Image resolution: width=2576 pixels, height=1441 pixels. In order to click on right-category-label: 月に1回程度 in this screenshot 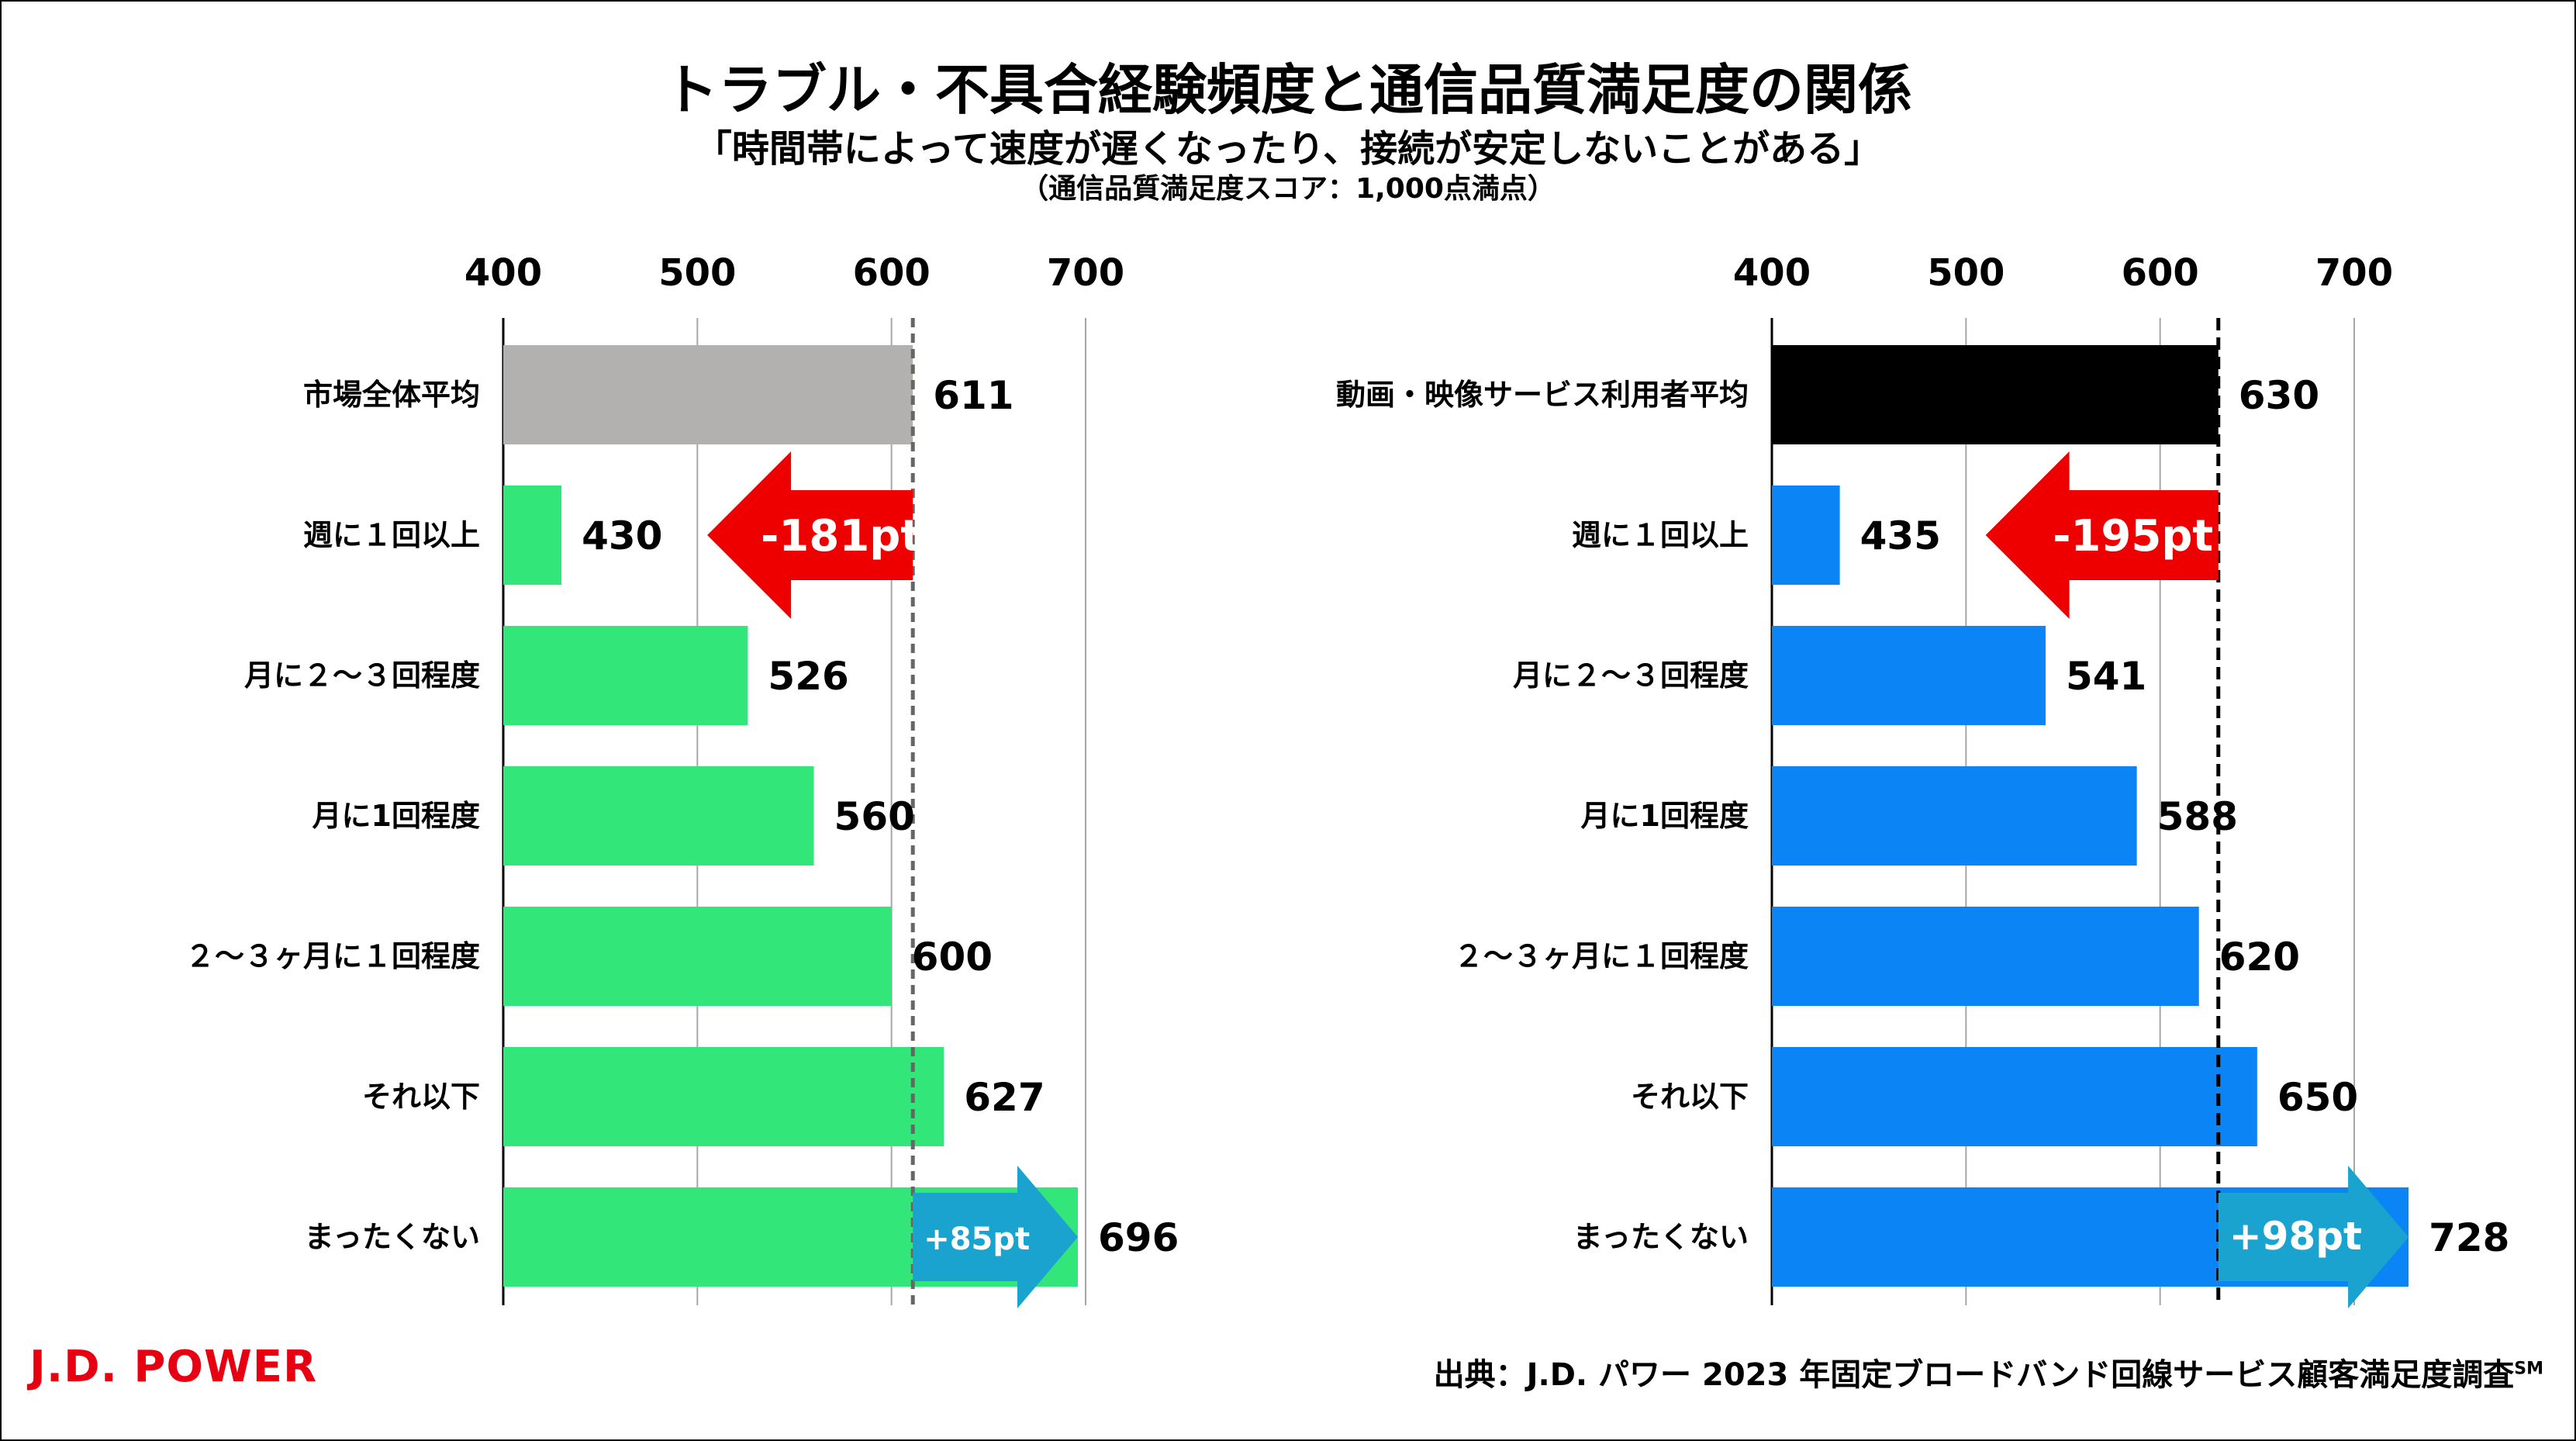, I will do `click(1665, 816)`.